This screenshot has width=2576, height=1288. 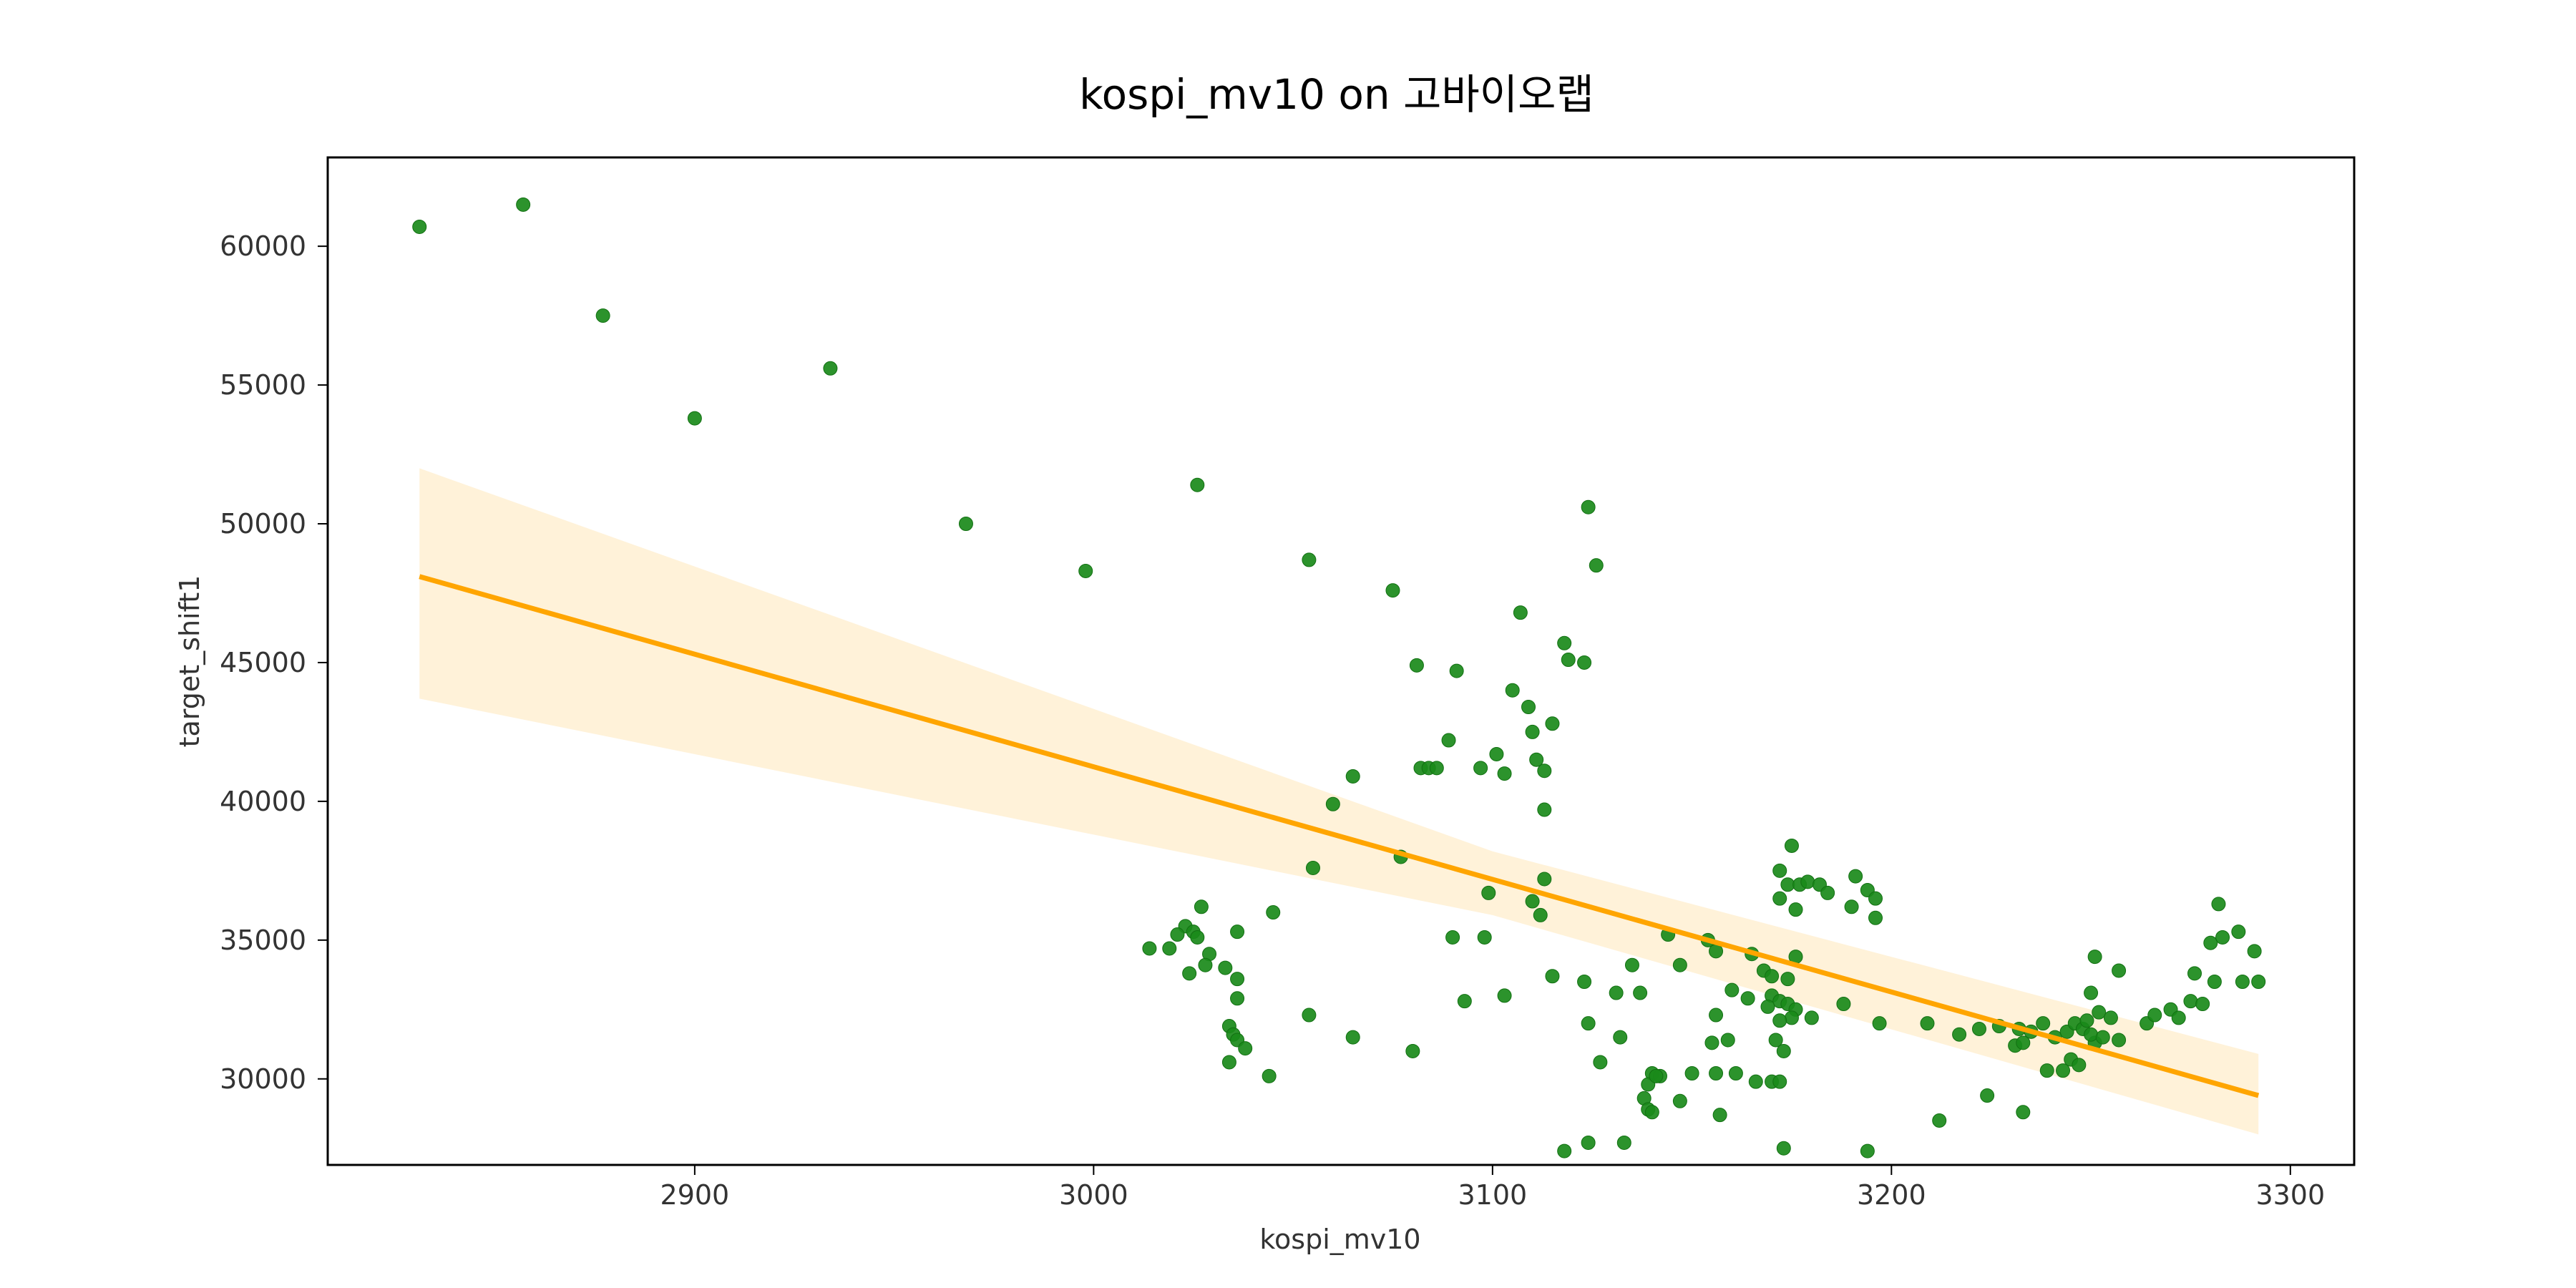 What do you see at coordinates (1093, 1195) in the screenshot?
I see `x-tick-label: 3000` at bounding box center [1093, 1195].